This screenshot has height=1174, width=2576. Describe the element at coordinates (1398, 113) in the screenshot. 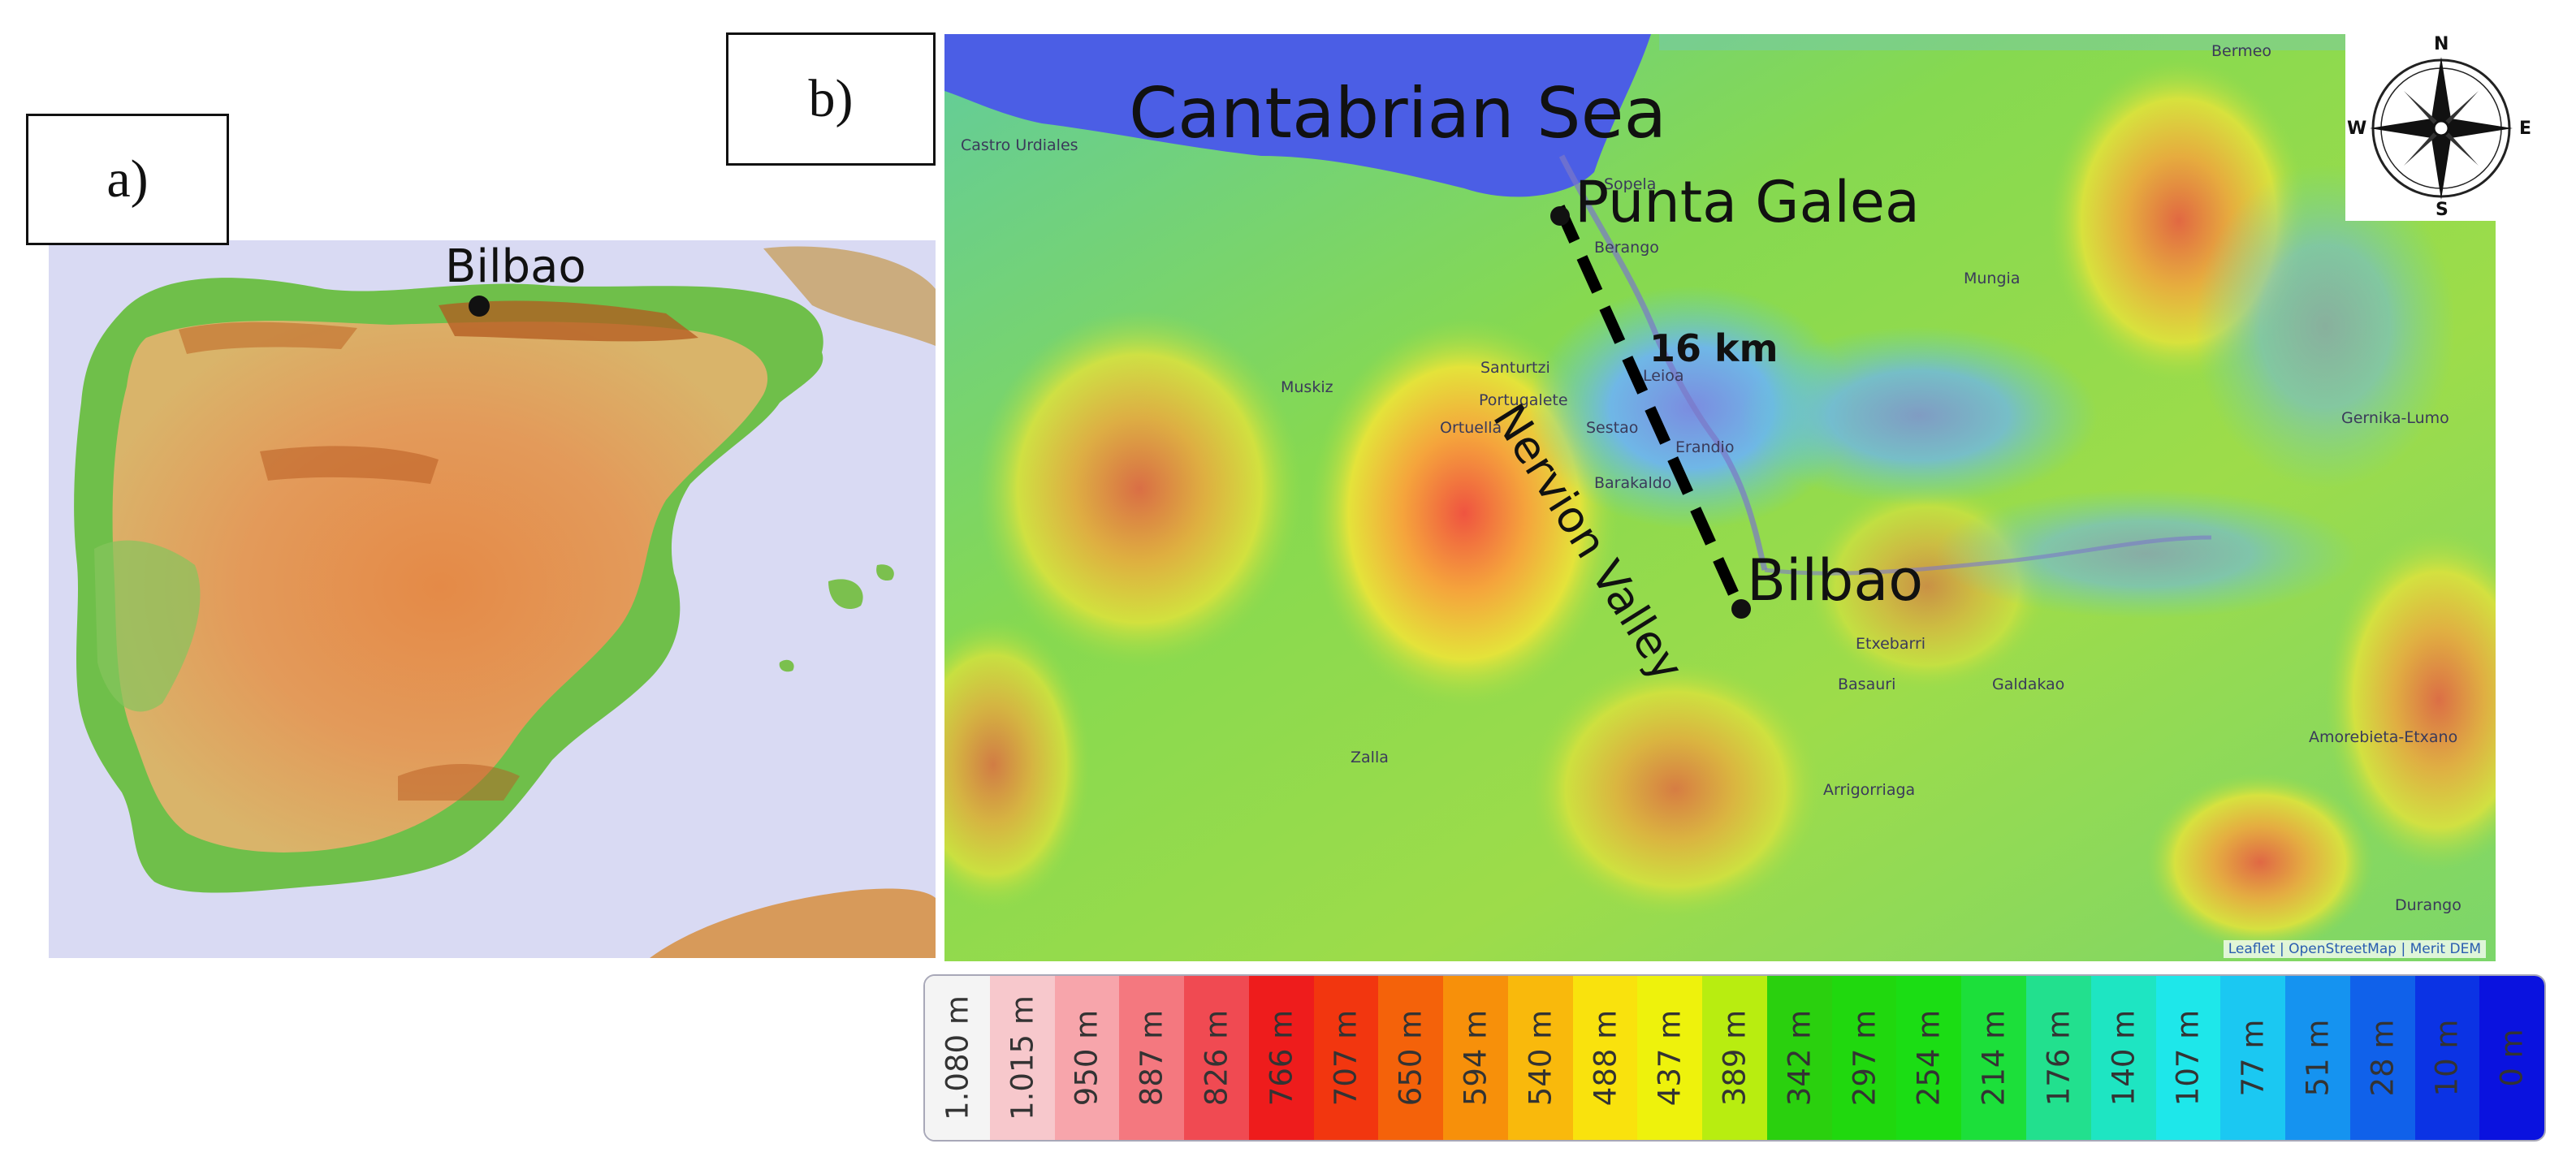

I see `sea-label: Cantabrian Sea` at that location.